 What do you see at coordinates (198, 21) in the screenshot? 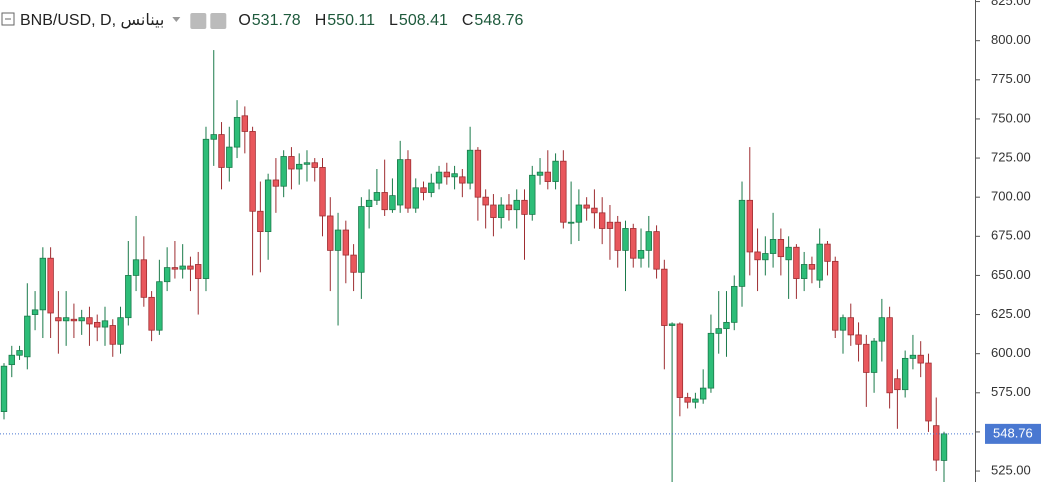
I see `visibility-button` at bounding box center [198, 21].